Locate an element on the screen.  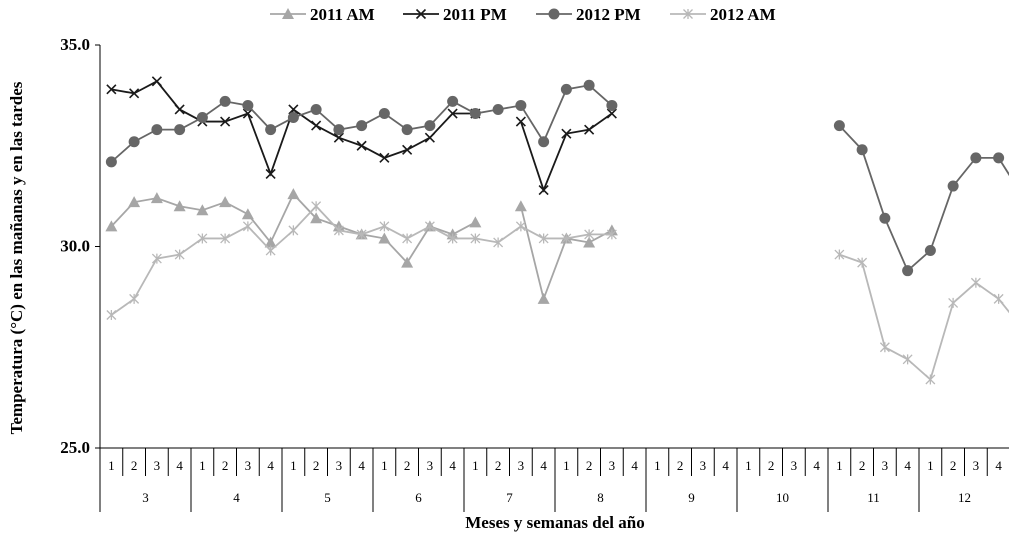
month-tick-label: 3 is located at coordinates (145, 497).